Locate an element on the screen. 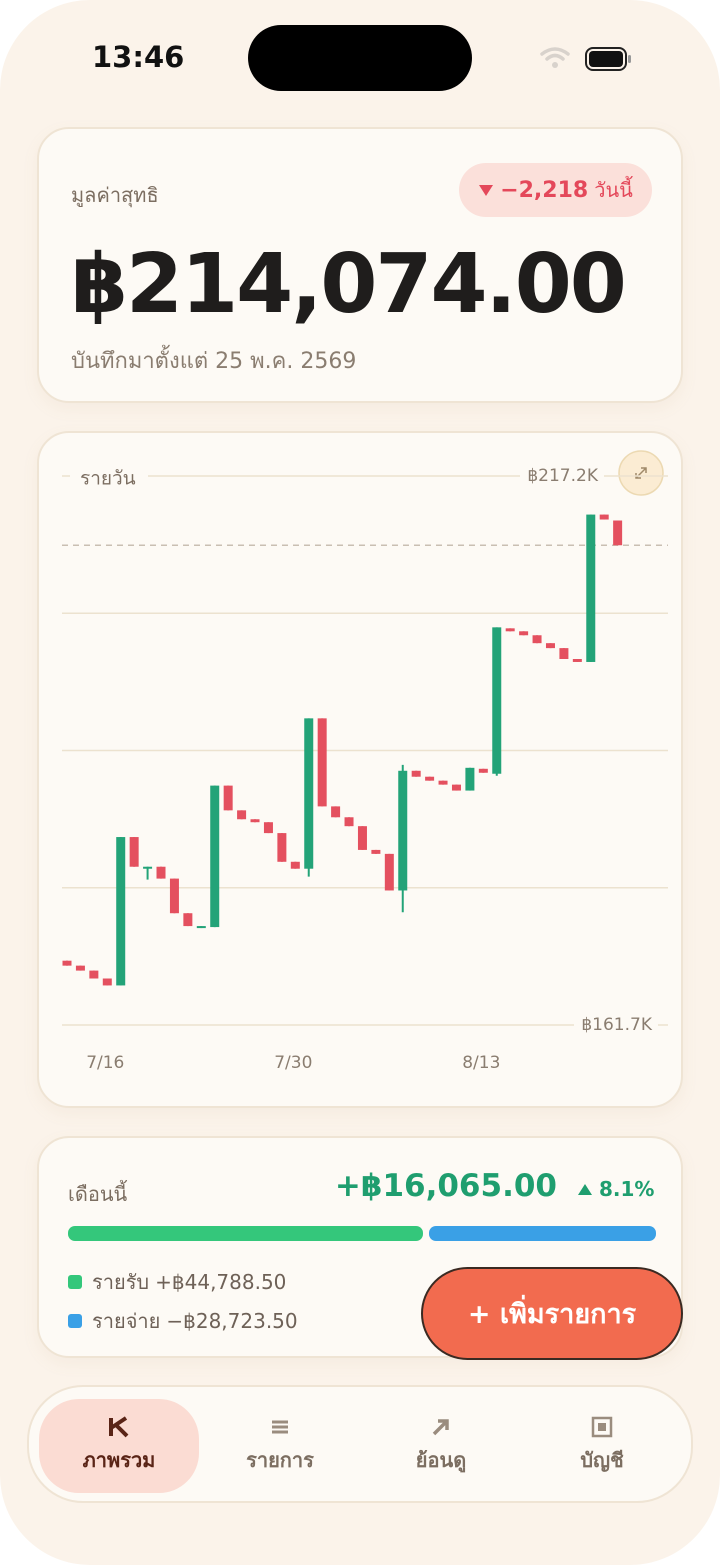 The image size is (720, 1565). month-change: 8.1% is located at coordinates (615, 1189).